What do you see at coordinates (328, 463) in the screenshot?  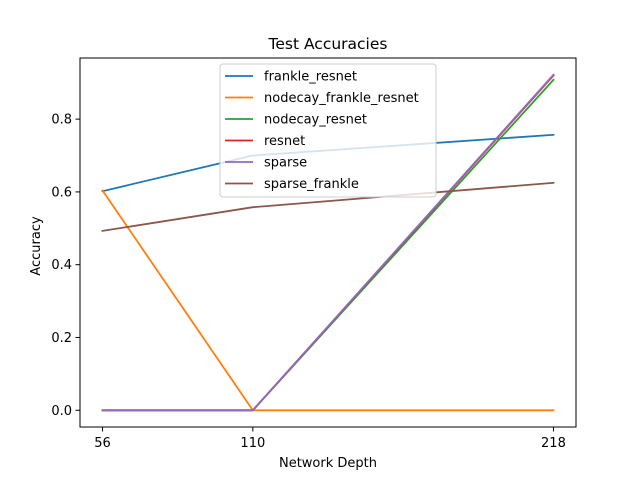 I see `x-axis-label: Network Depth` at bounding box center [328, 463].